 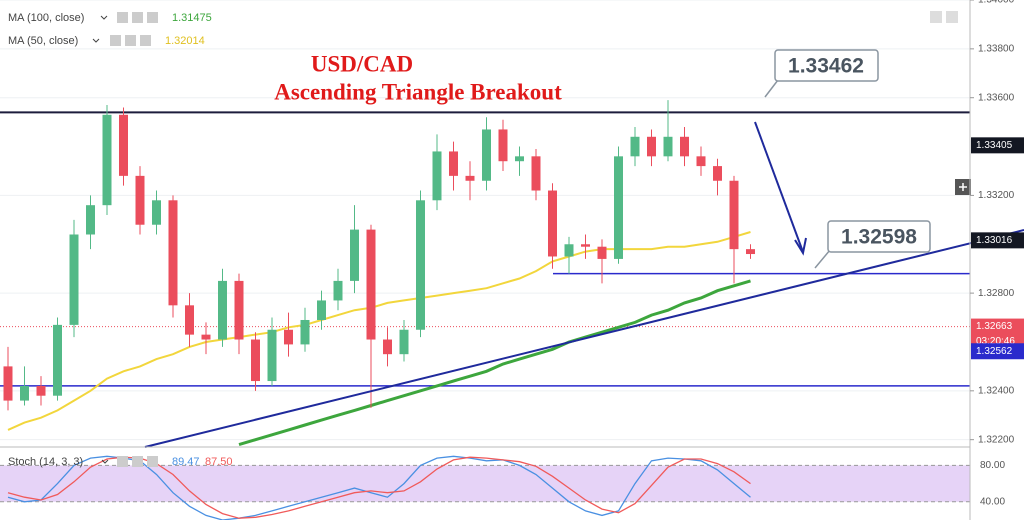 What do you see at coordinates (992, 465) in the screenshot?
I see `y-tick-label: 80.00` at bounding box center [992, 465].